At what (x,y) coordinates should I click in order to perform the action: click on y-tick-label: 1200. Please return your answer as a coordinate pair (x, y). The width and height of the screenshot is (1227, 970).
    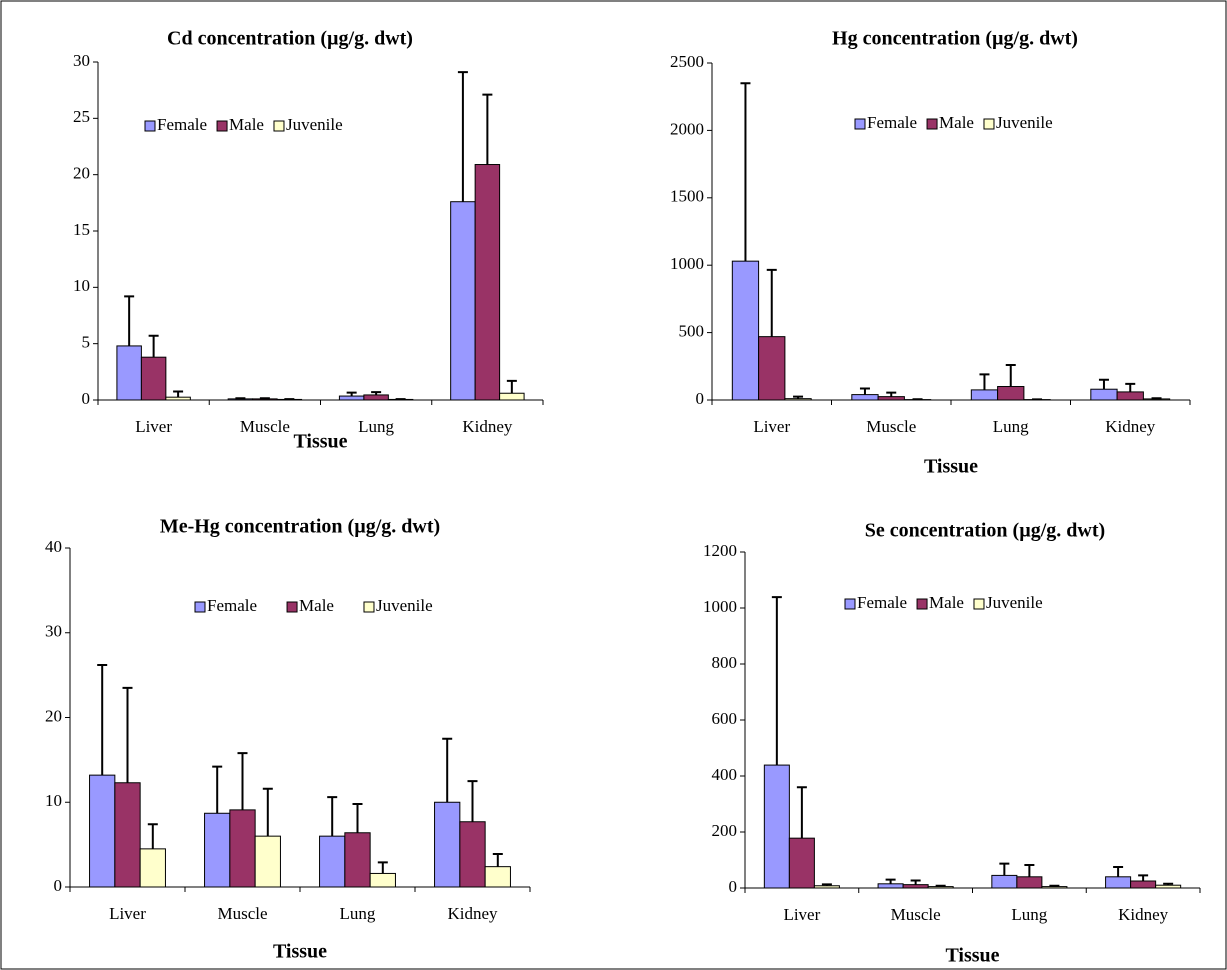
    Looking at the image, I should click on (720, 550).